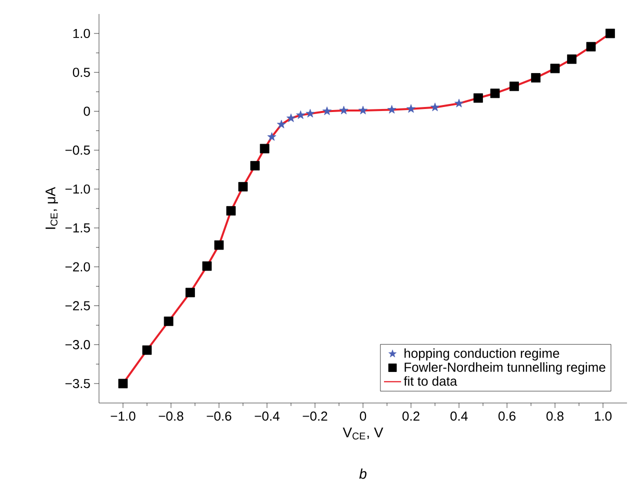 The width and height of the screenshot is (634, 493). I want to click on x-tick-label: 0.8, so click(555, 416).